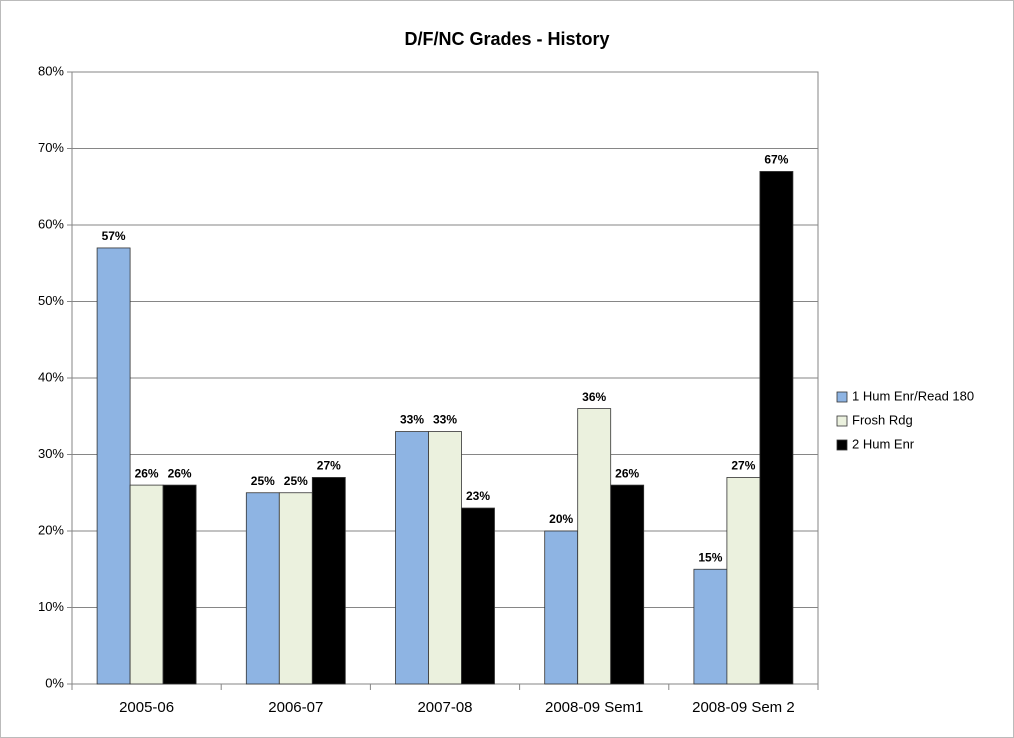 This screenshot has width=1014, height=738. Describe the element at coordinates (295, 707) in the screenshot. I see `x-tick-label: 2006-07` at that location.